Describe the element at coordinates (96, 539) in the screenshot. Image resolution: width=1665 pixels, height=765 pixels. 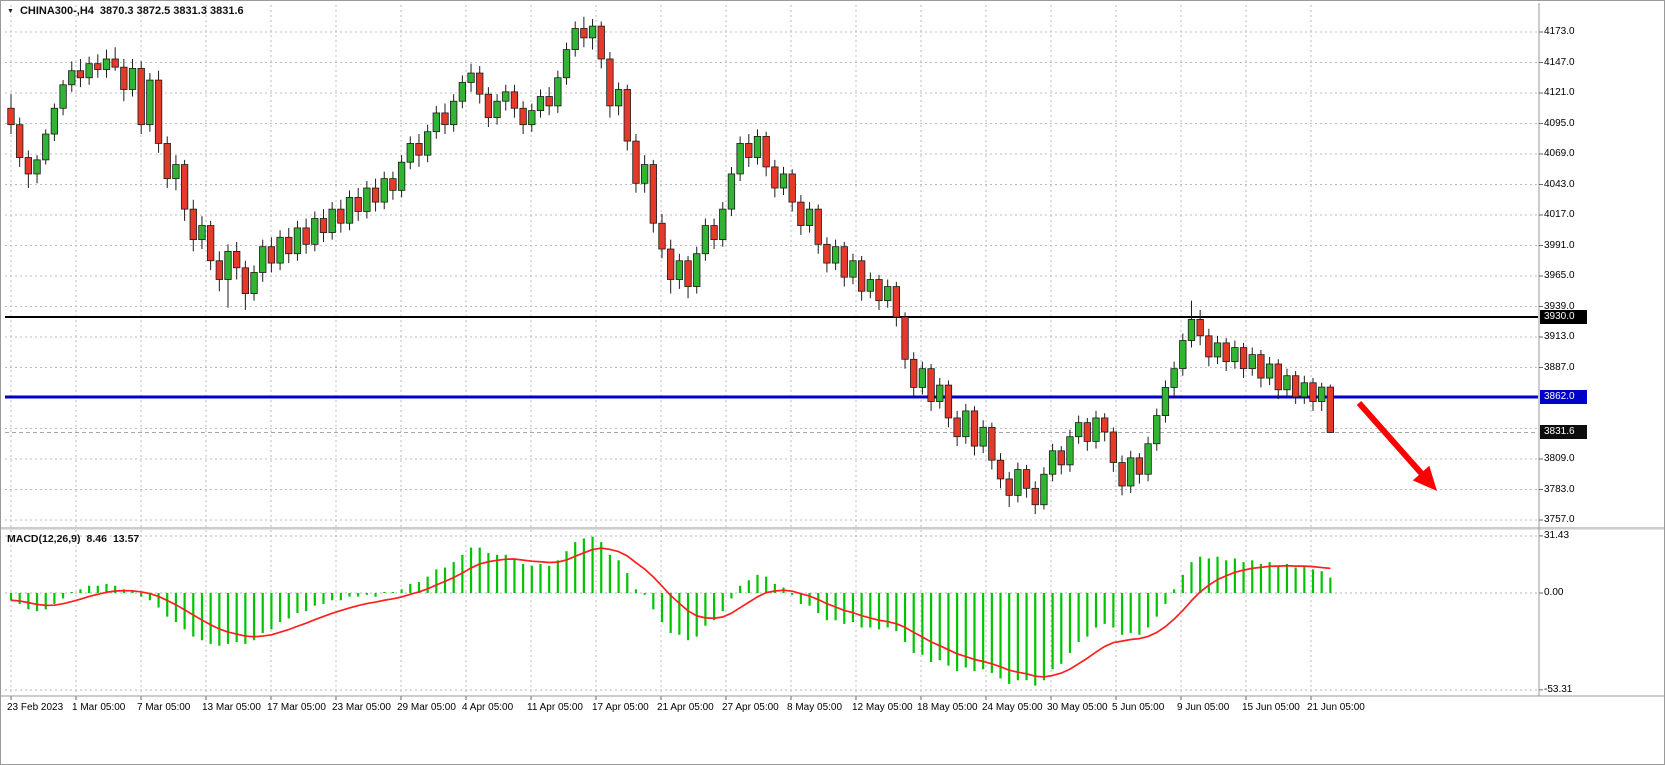
I see `indicator-value-main: 8.46` at that location.